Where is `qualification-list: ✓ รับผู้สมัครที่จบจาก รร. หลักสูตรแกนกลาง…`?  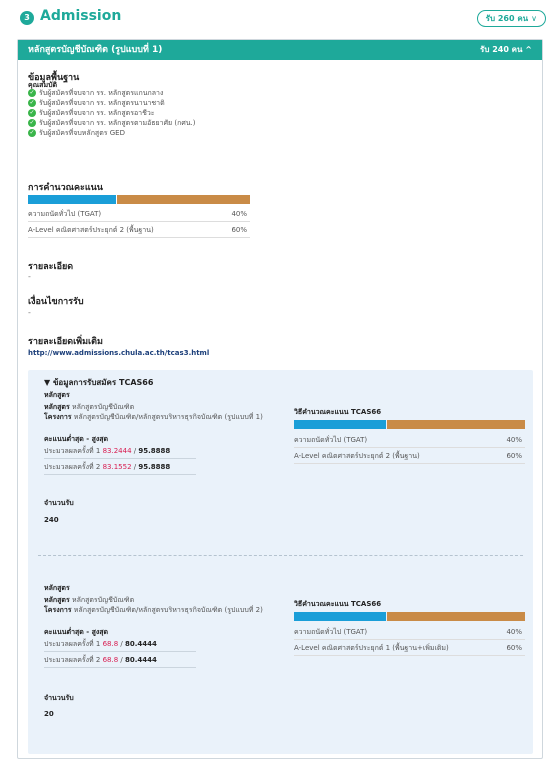 qualification-list: ✓ รับผู้สมัครที่จบจาก รร. หลักสูตรแกนกลาง… is located at coordinates (112, 113).